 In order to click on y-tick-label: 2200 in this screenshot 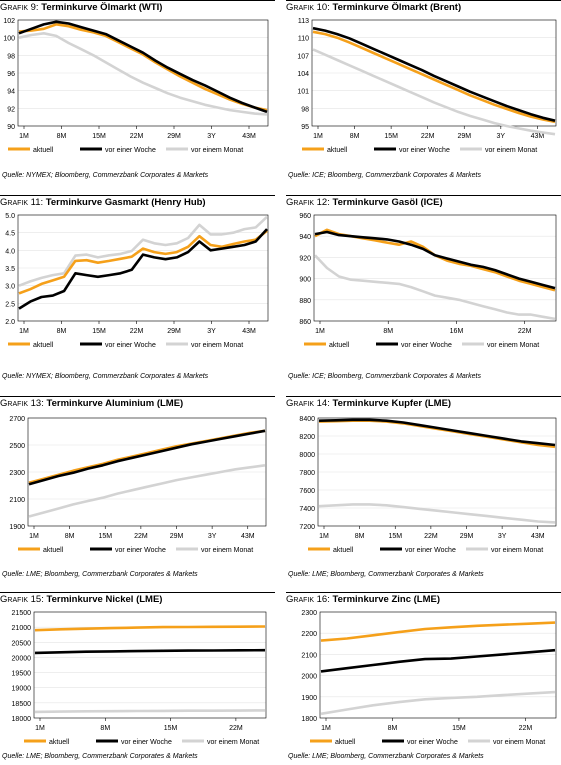, I will do `click(309, 634)`.